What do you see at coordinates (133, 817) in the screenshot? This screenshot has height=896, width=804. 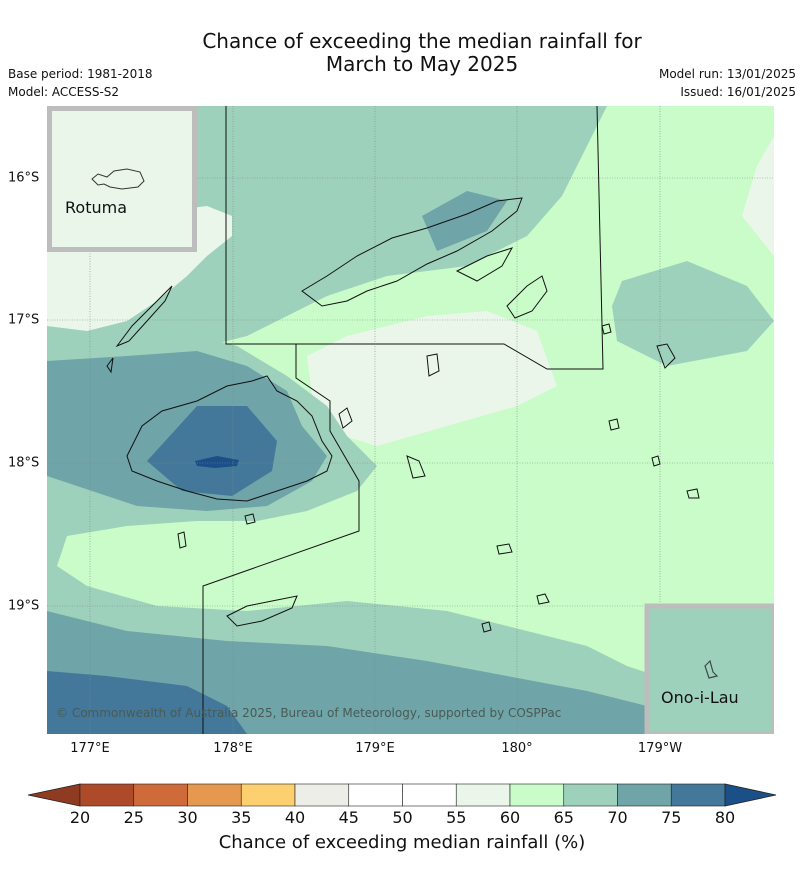 I see `colorbar-tick-label: 25` at bounding box center [133, 817].